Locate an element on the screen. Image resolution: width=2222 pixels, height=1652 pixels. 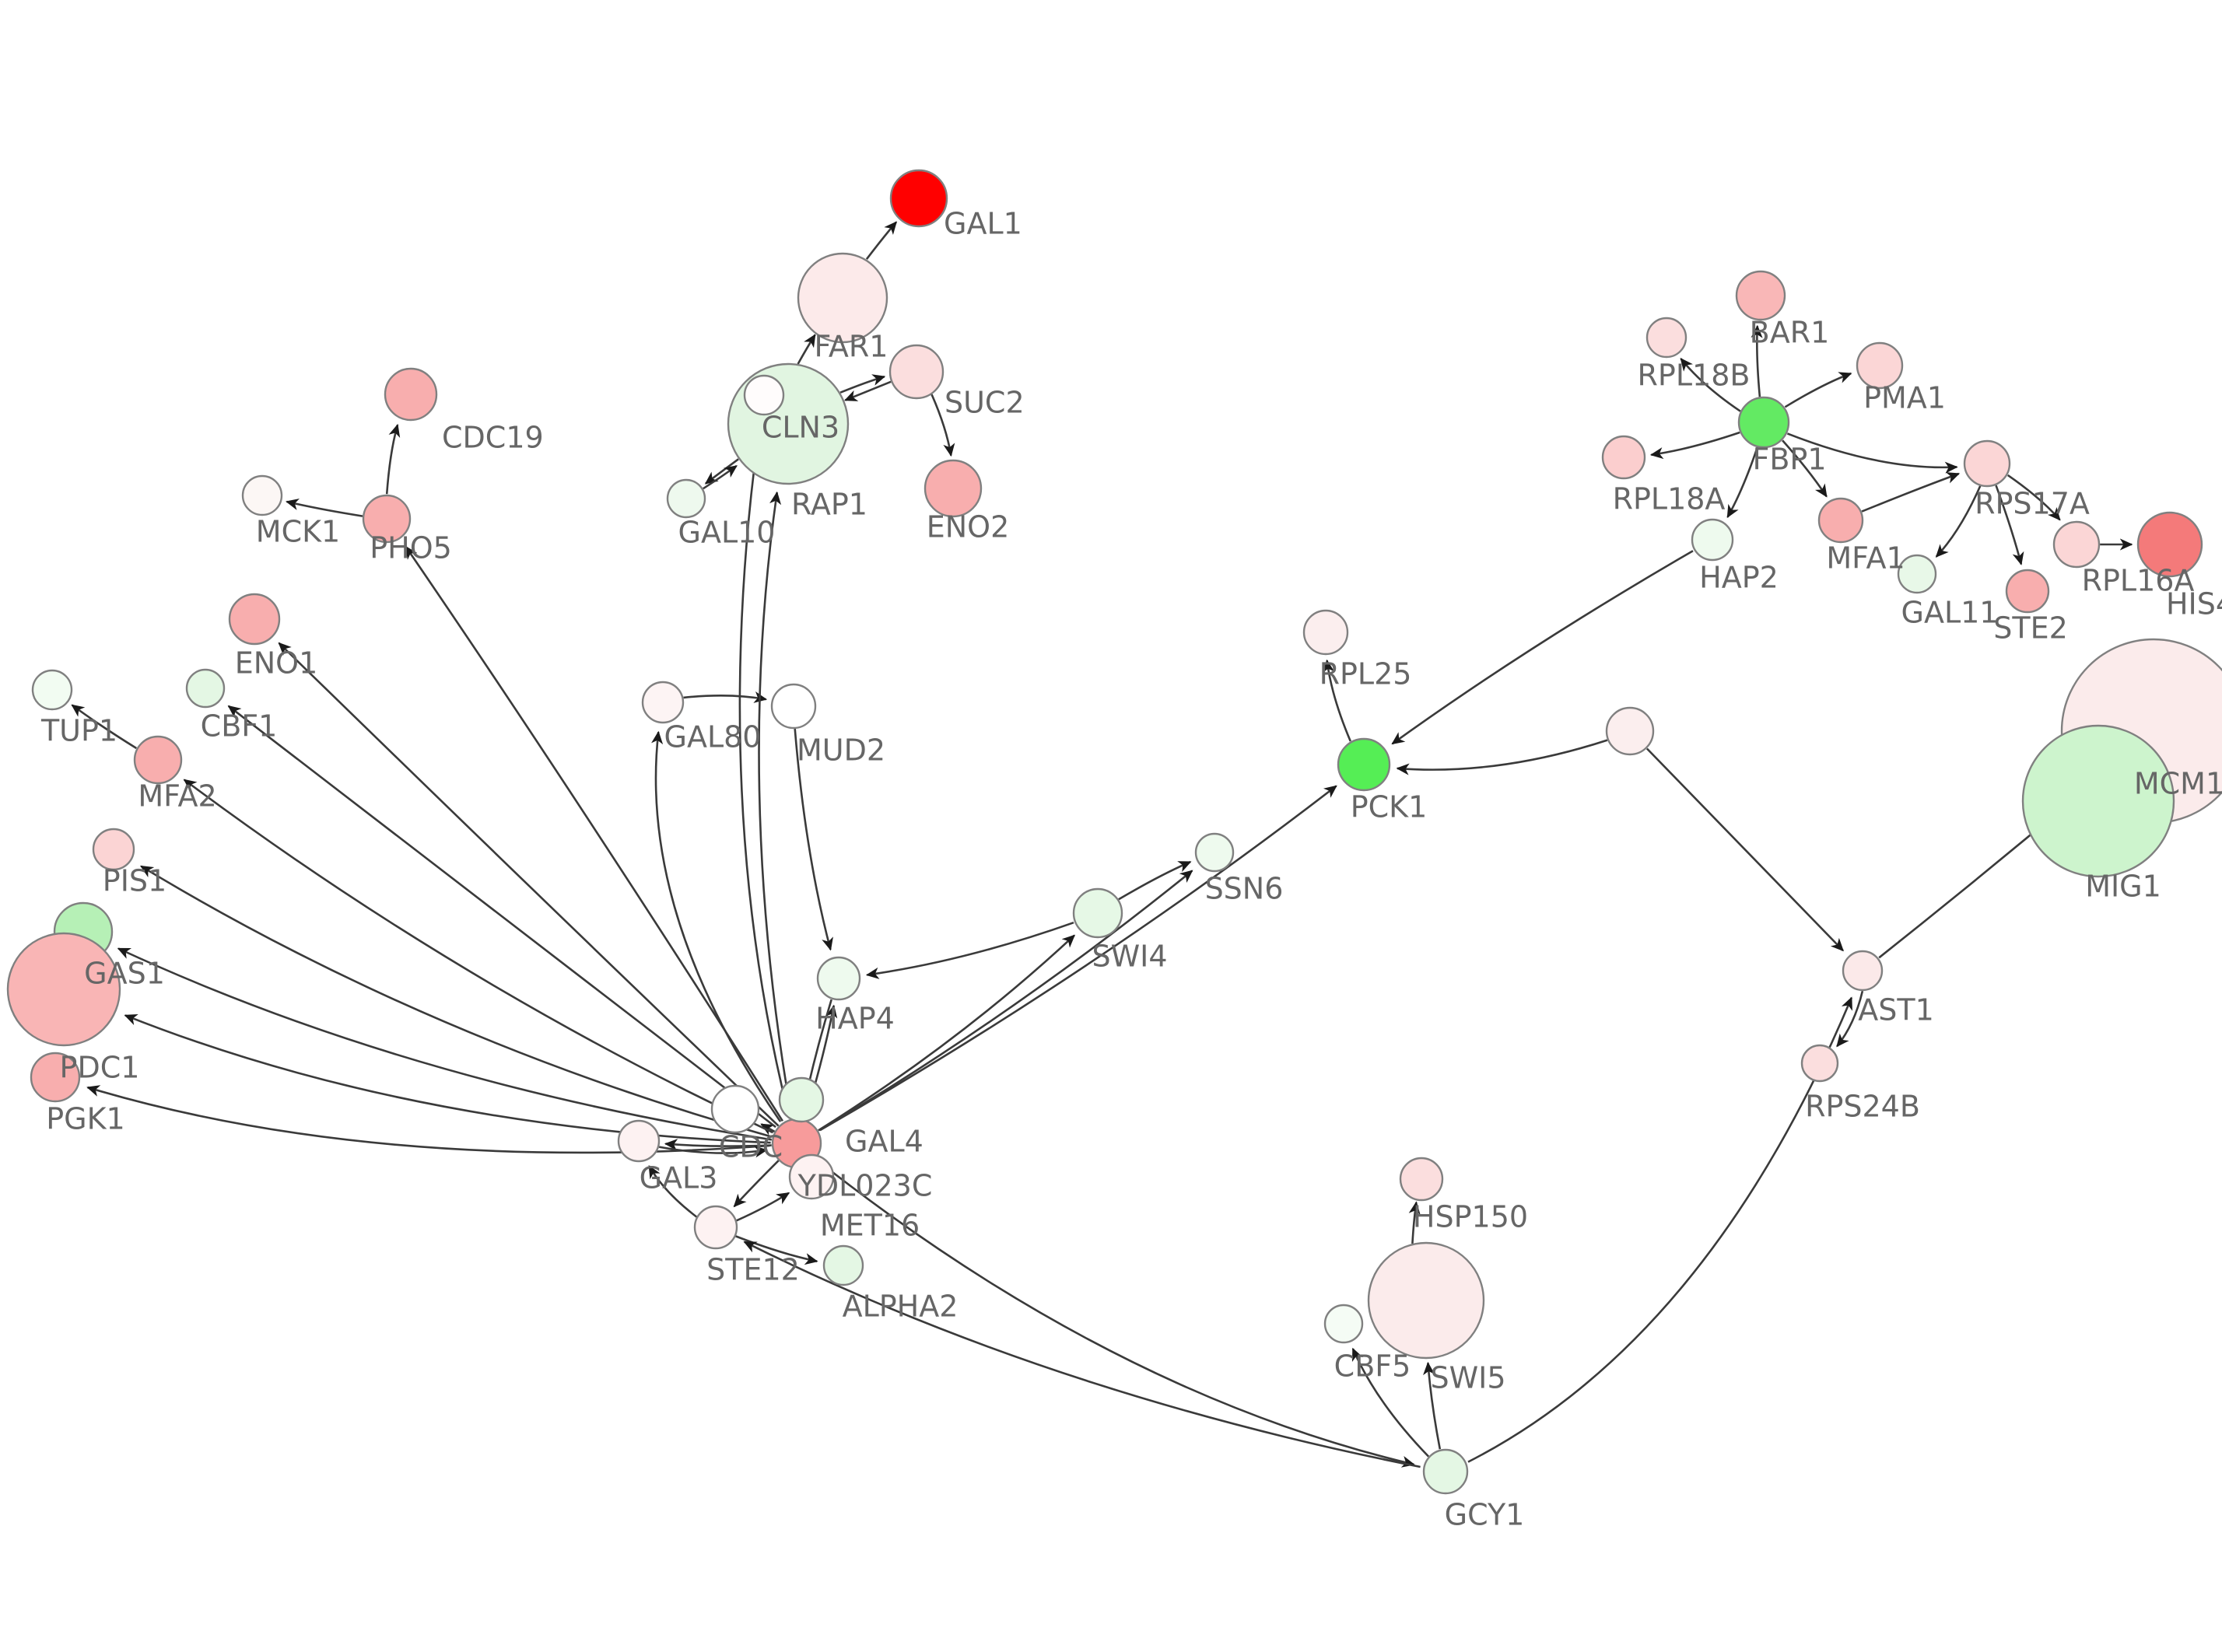
edge-gal4-to-eno1 is located at coordinates (529, 885).